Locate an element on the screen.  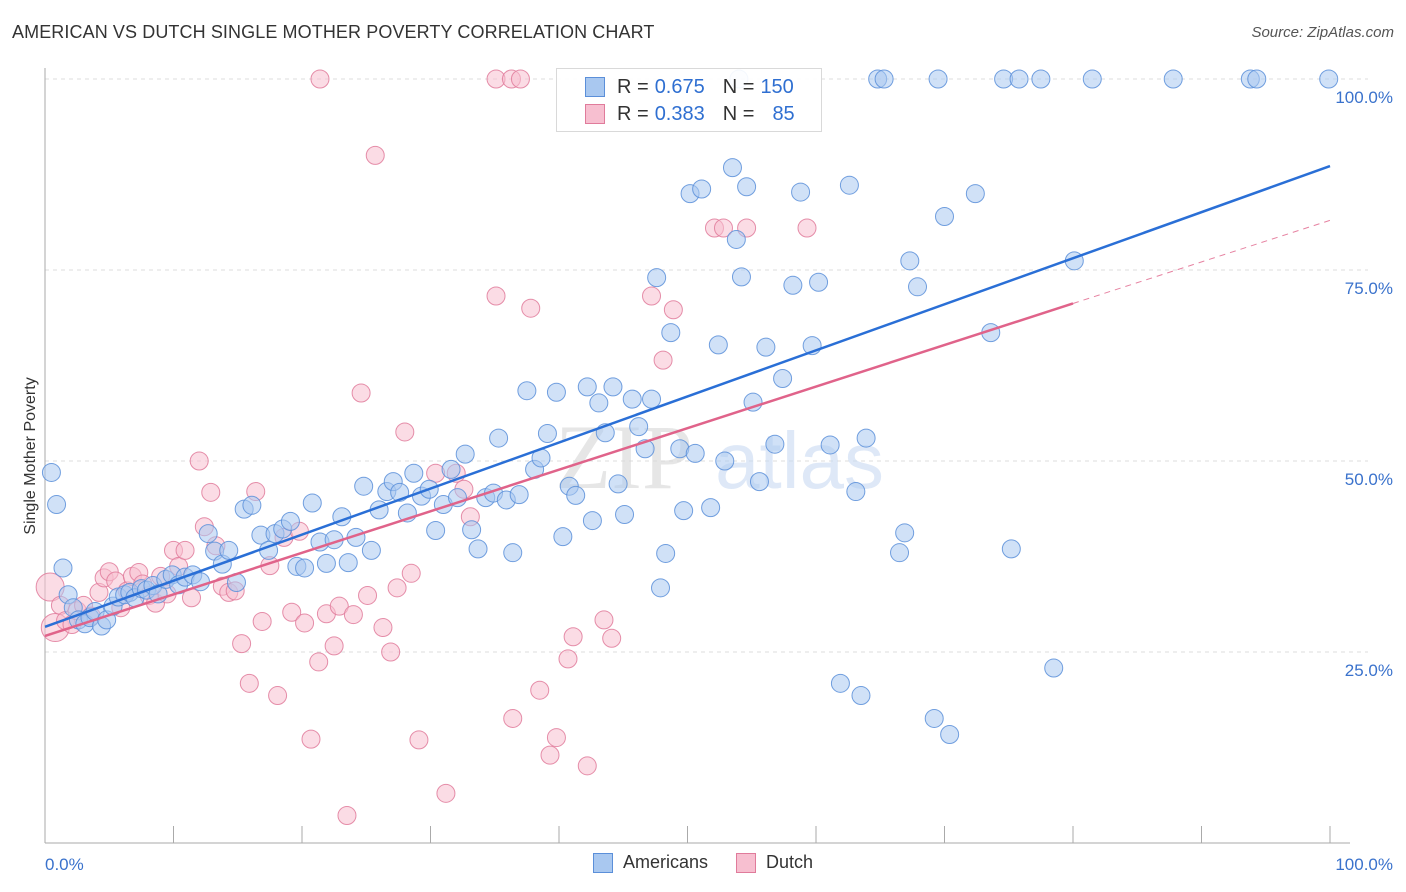
r-value: 0.383 is located at coordinates (679, 113).